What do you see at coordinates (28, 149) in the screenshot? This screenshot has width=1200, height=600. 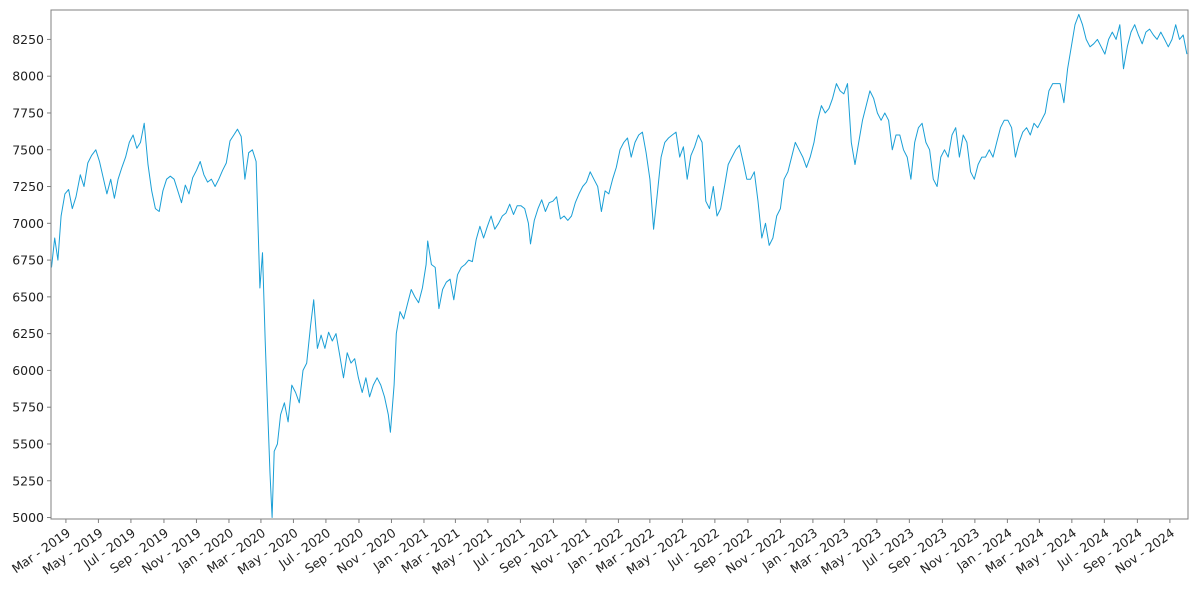 I see `y-tick-label: 7500` at bounding box center [28, 149].